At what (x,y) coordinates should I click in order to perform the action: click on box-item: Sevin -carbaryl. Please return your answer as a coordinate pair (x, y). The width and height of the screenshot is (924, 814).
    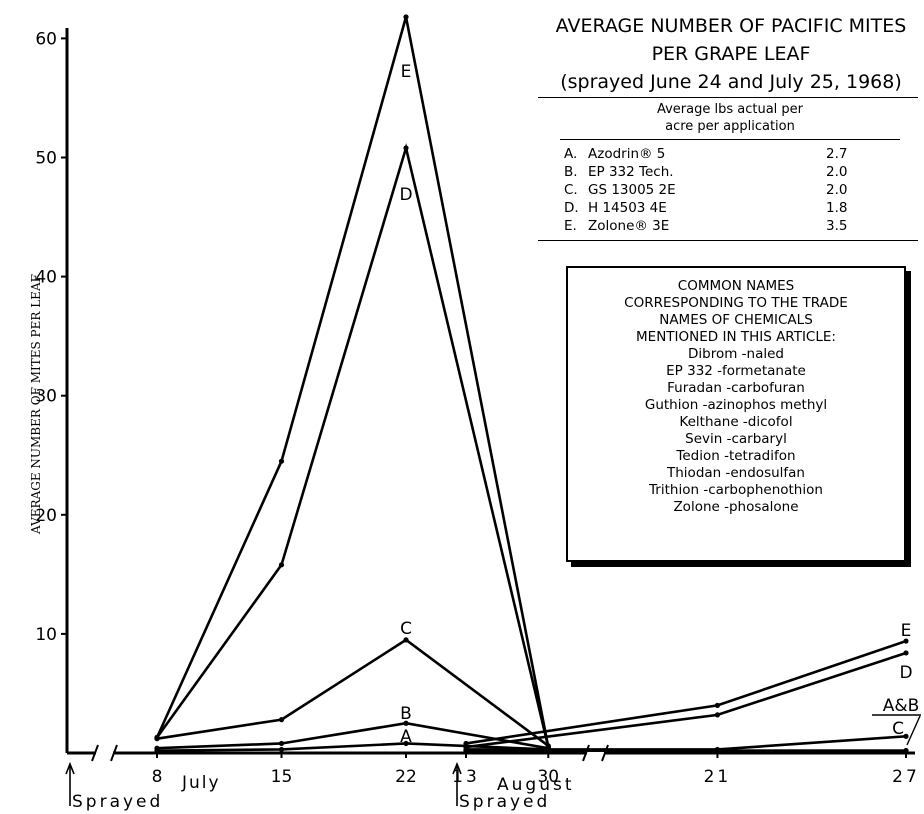
    Looking at the image, I should click on (736, 439).